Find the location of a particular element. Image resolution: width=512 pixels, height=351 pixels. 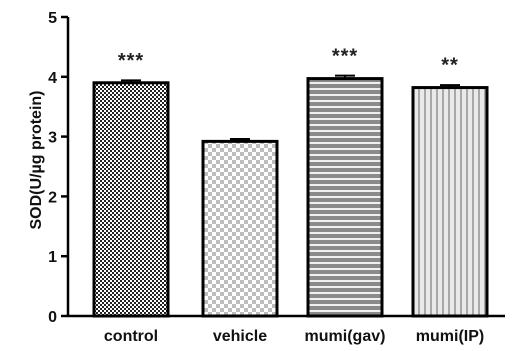

significance-annotations: *** *** ** is located at coordinates (288, 61).